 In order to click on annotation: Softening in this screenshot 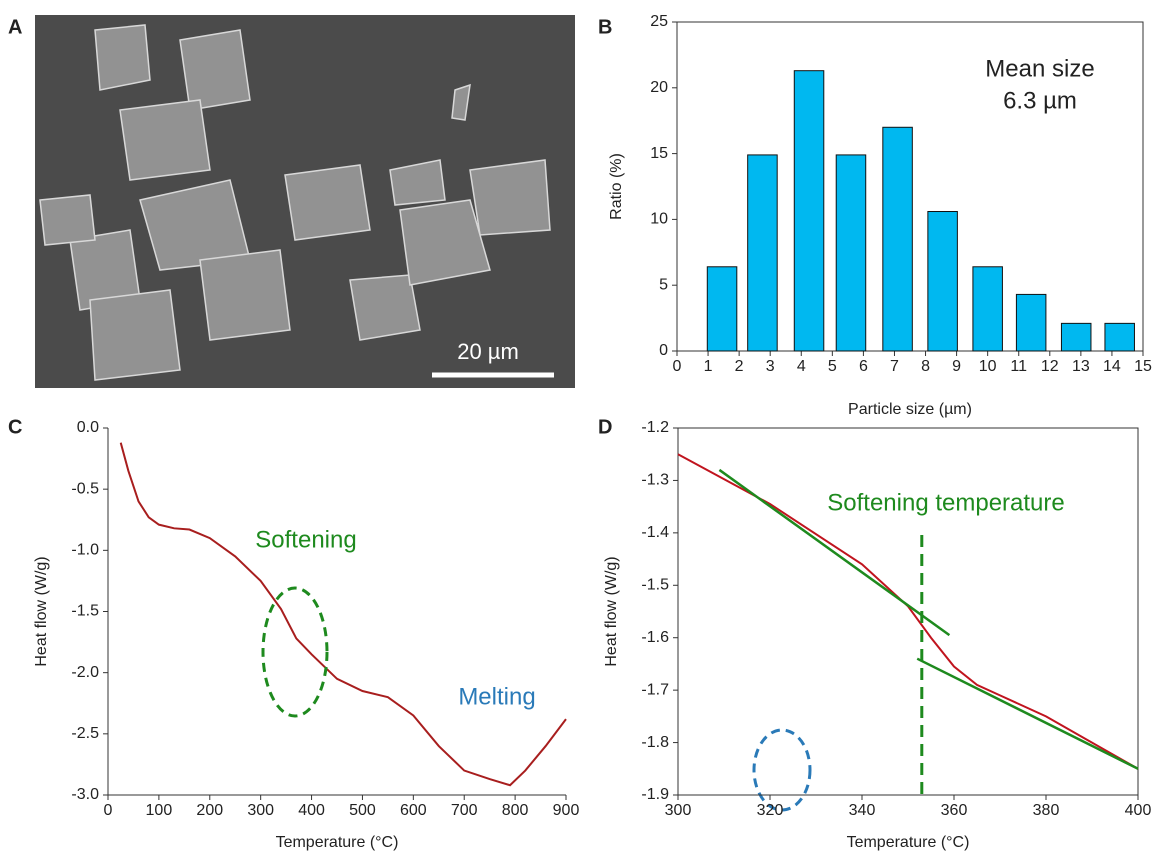, I will do `click(305, 539)`.